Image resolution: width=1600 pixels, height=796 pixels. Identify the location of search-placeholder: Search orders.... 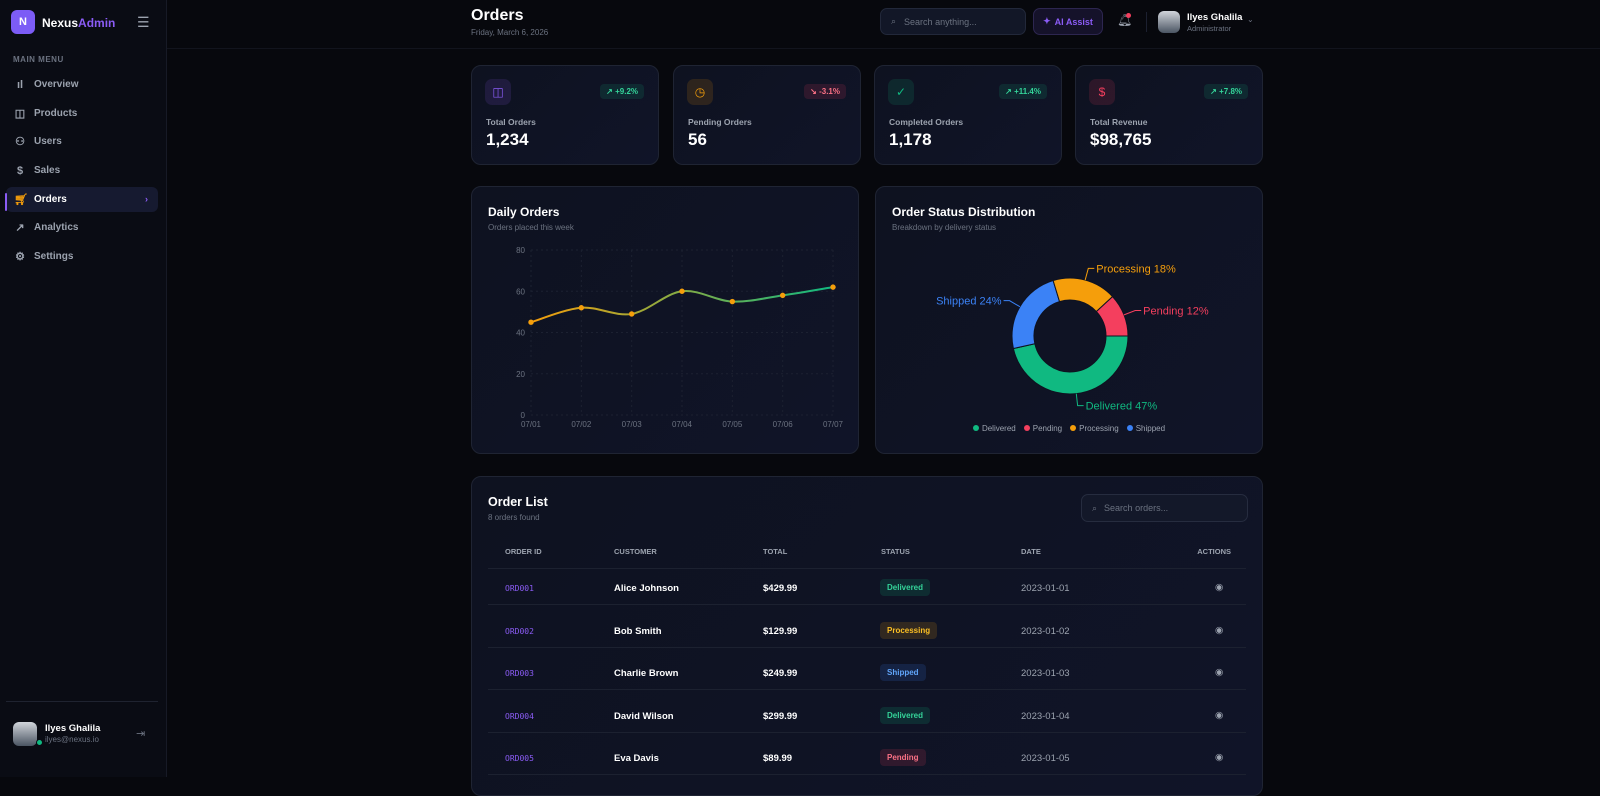
(1136, 508).